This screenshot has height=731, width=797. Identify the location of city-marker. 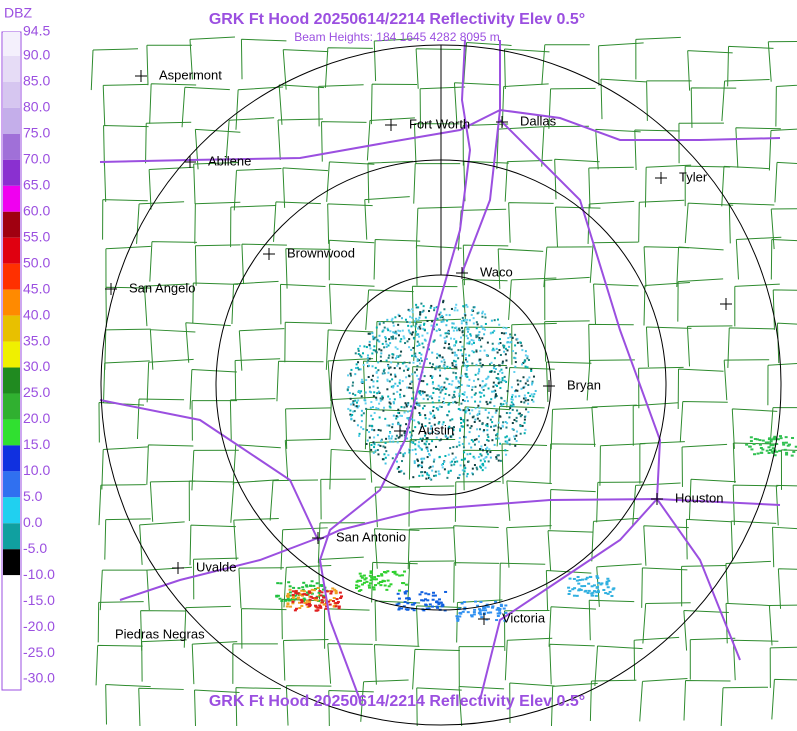
(549, 386).